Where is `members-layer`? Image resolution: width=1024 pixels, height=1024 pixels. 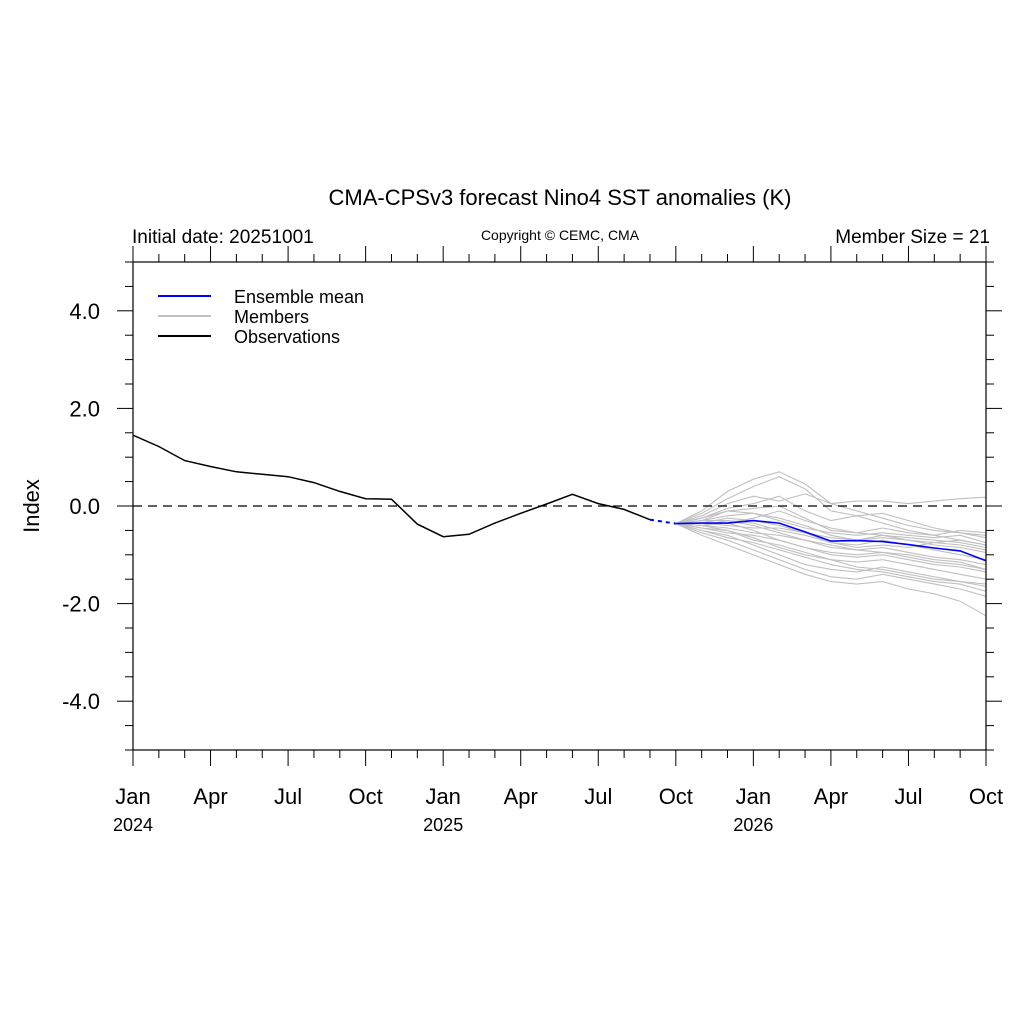
members-layer is located at coordinates (831, 544).